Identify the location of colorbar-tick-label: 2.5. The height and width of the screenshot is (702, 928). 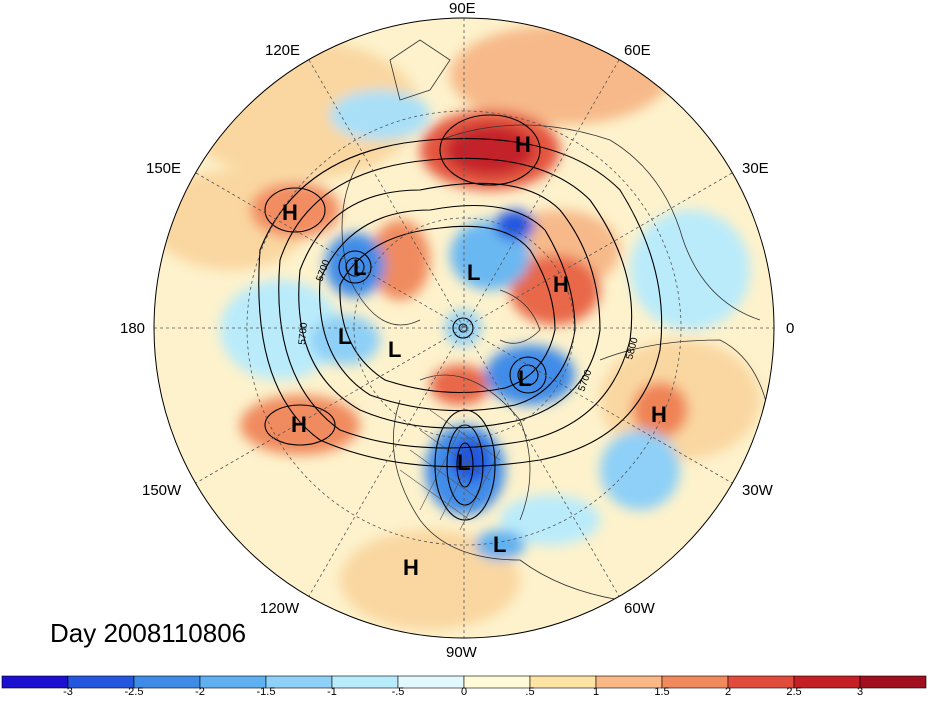
(794, 692).